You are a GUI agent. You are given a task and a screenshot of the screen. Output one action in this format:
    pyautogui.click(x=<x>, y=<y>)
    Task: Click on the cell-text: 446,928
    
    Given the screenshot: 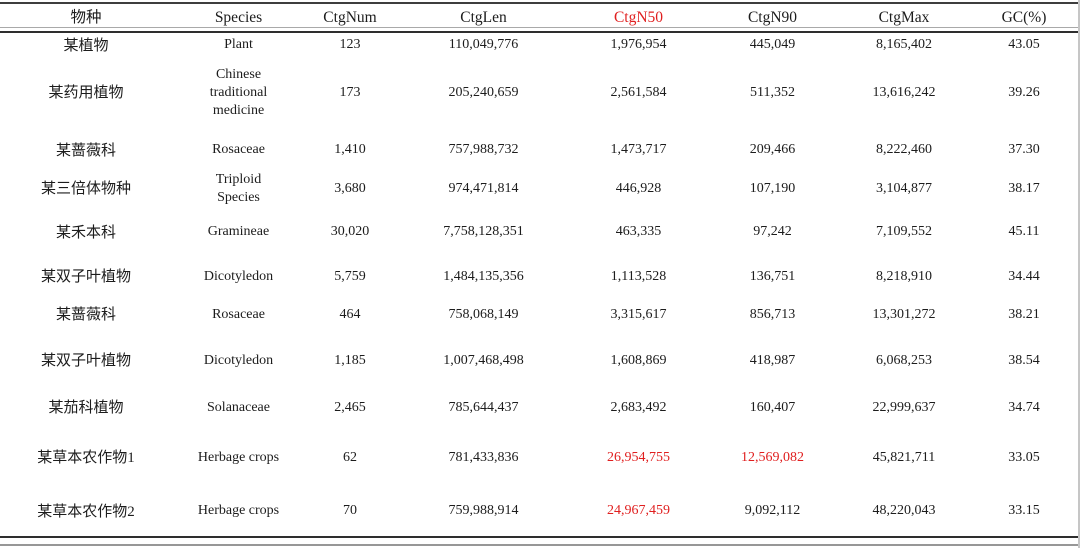 What is the action you would take?
    pyautogui.click(x=638, y=188)
    